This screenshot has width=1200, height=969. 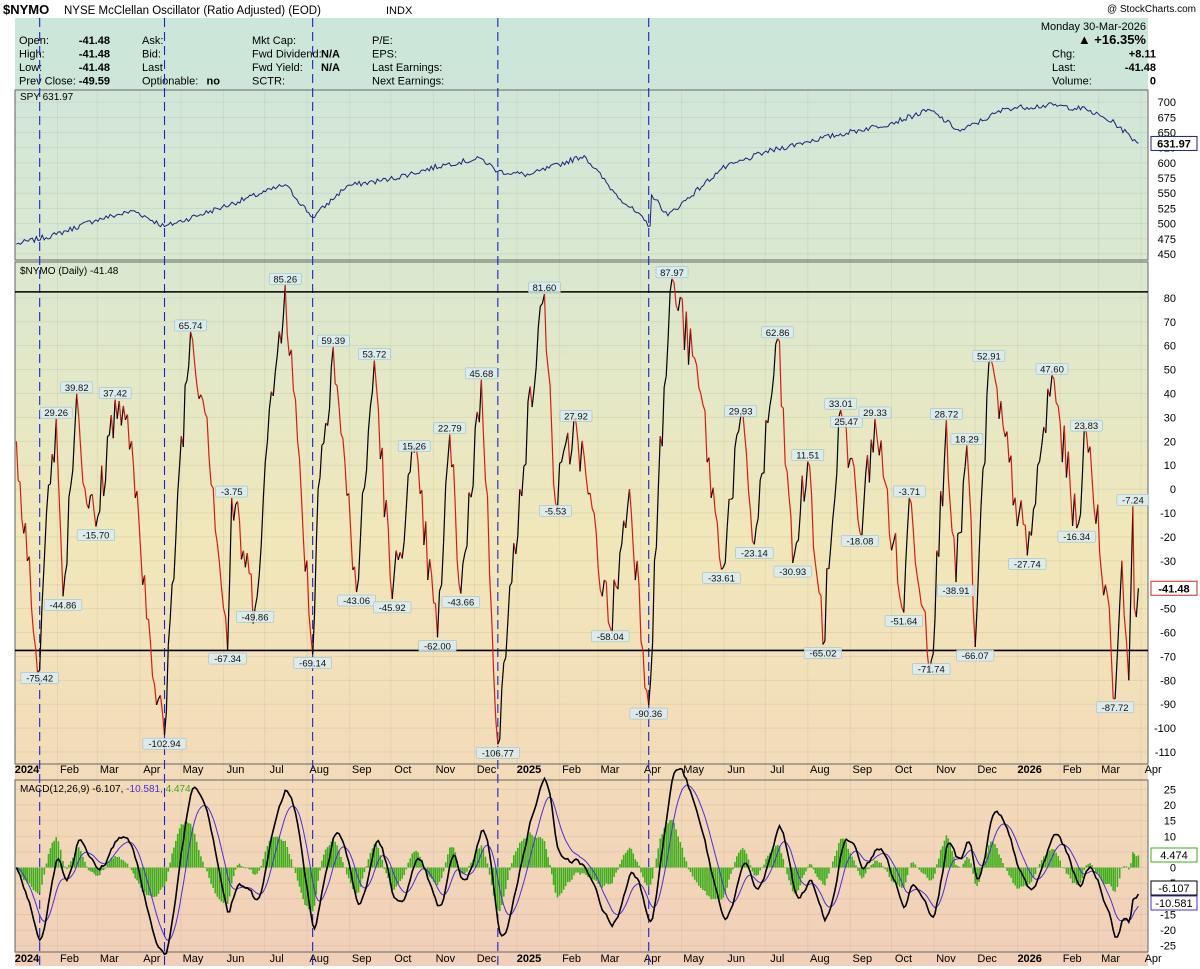 What do you see at coordinates (1112, 39) in the screenshot?
I see `pct-change: ▲ +16.35%` at bounding box center [1112, 39].